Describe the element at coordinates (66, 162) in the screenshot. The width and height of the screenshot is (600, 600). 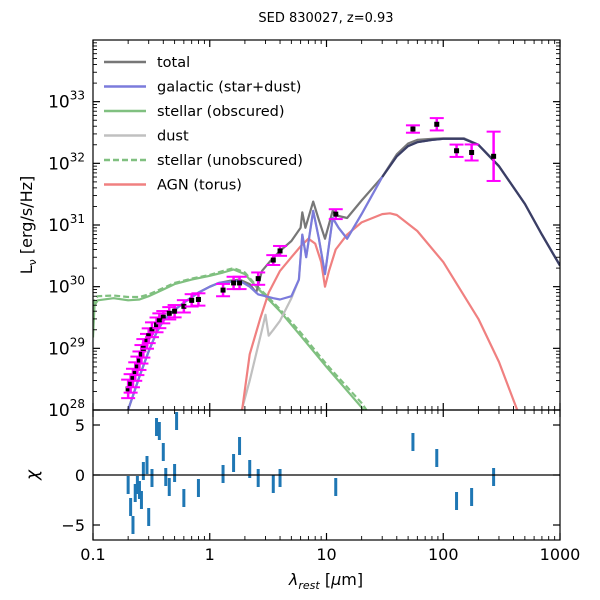
I see `y-tick-label: 1032` at that location.